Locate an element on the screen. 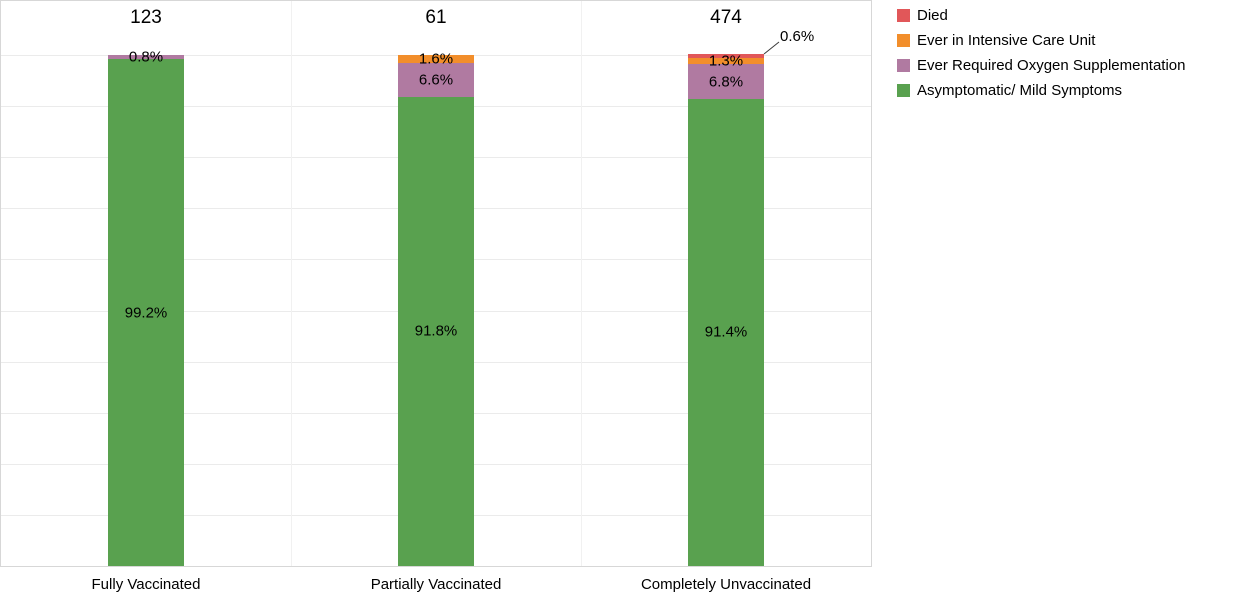  bar-total-count: 123 is located at coordinates (146, 17).